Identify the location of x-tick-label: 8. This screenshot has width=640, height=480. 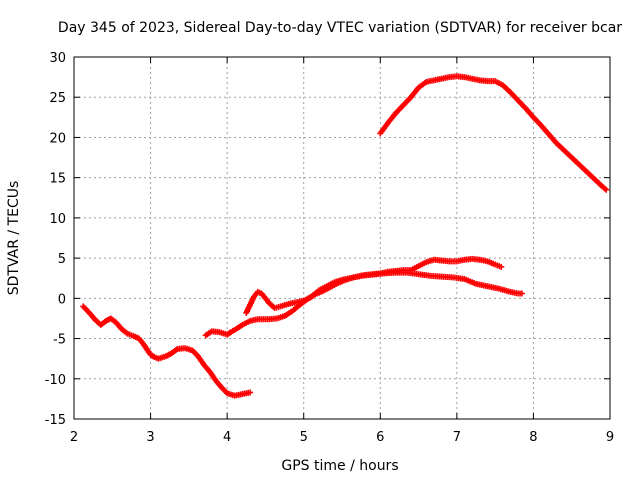
(533, 437).